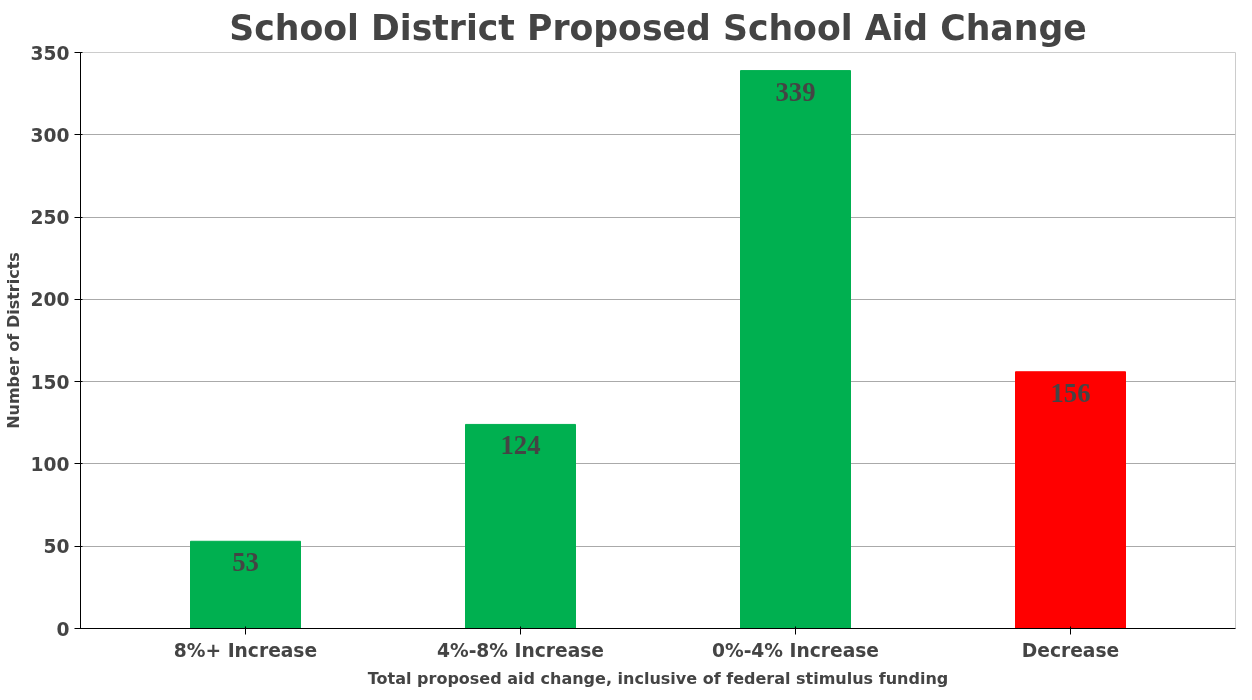 Image resolution: width=1252 pixels, height=700 pixels. I want to click on y-tick-label: 350, so click(50, 53).